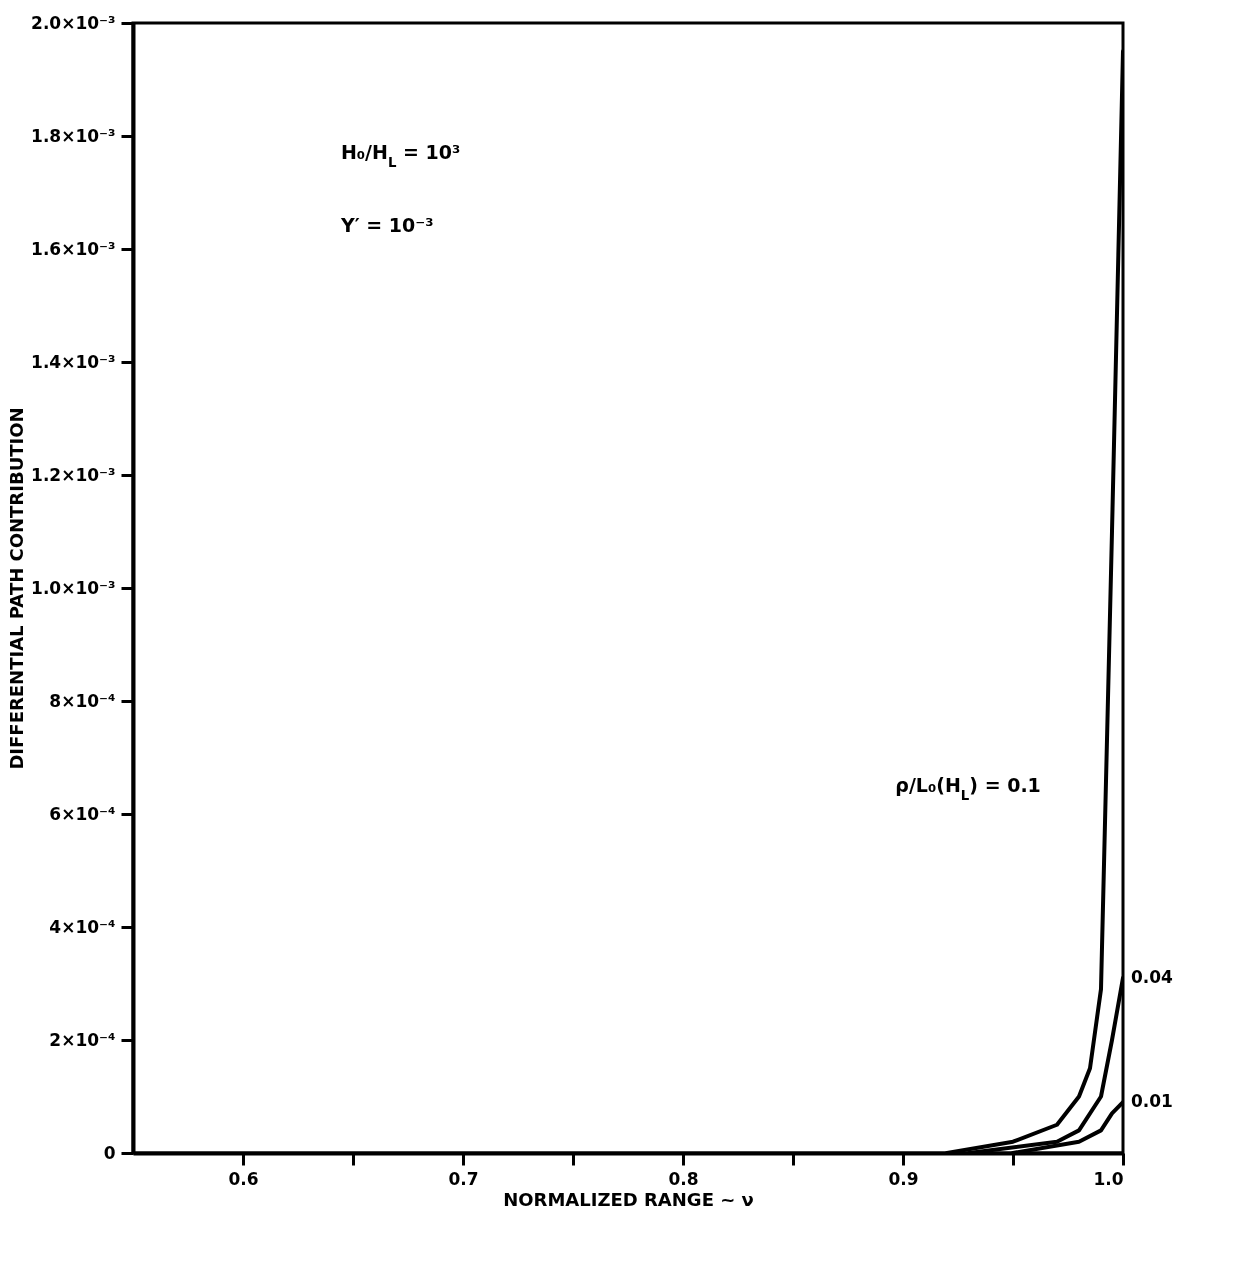 Image resolution: width=1234 pixels, height=1281 pixels. I want to click on y-tick-label: 8×10⁻⁴, so click(82, 700).